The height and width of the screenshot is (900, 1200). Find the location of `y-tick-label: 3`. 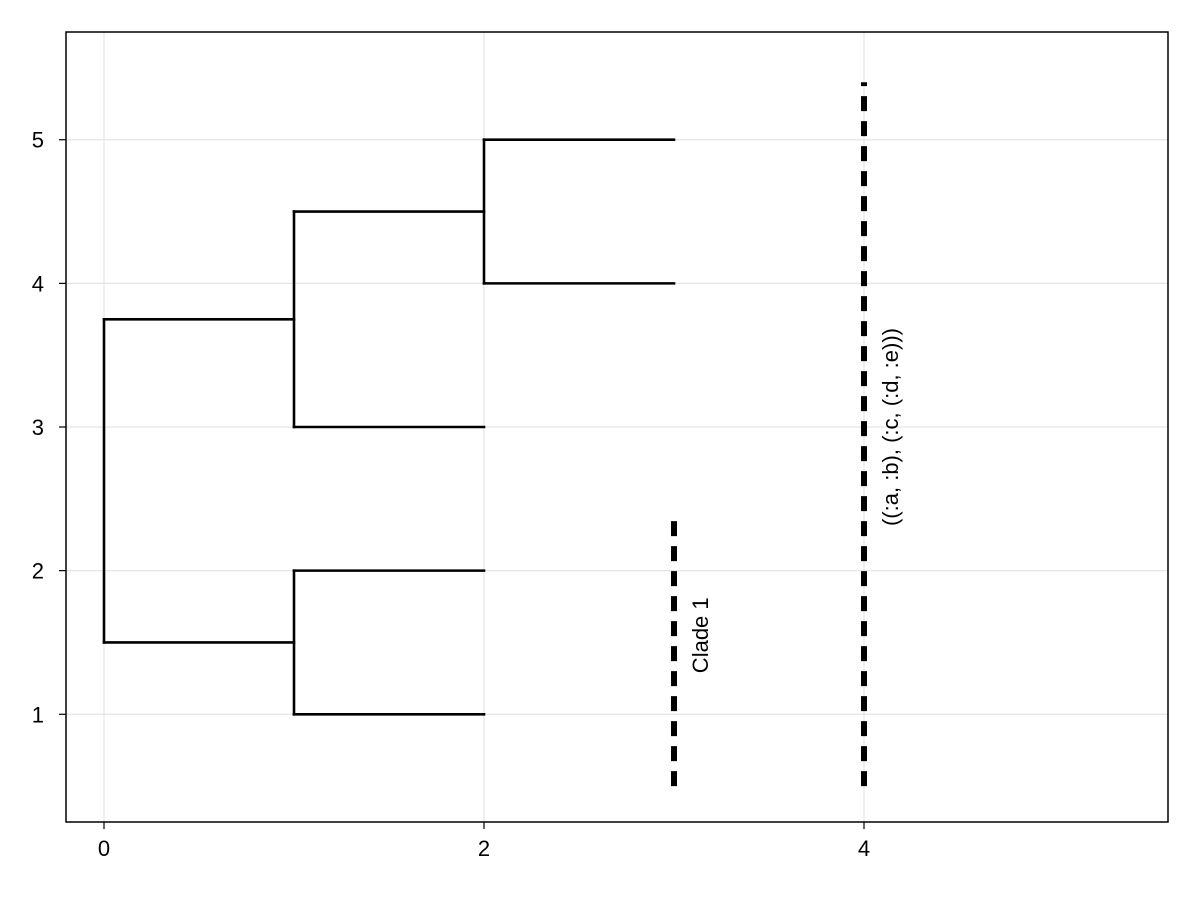

y-tick-label: 3 is located at coordinates (38, 427).